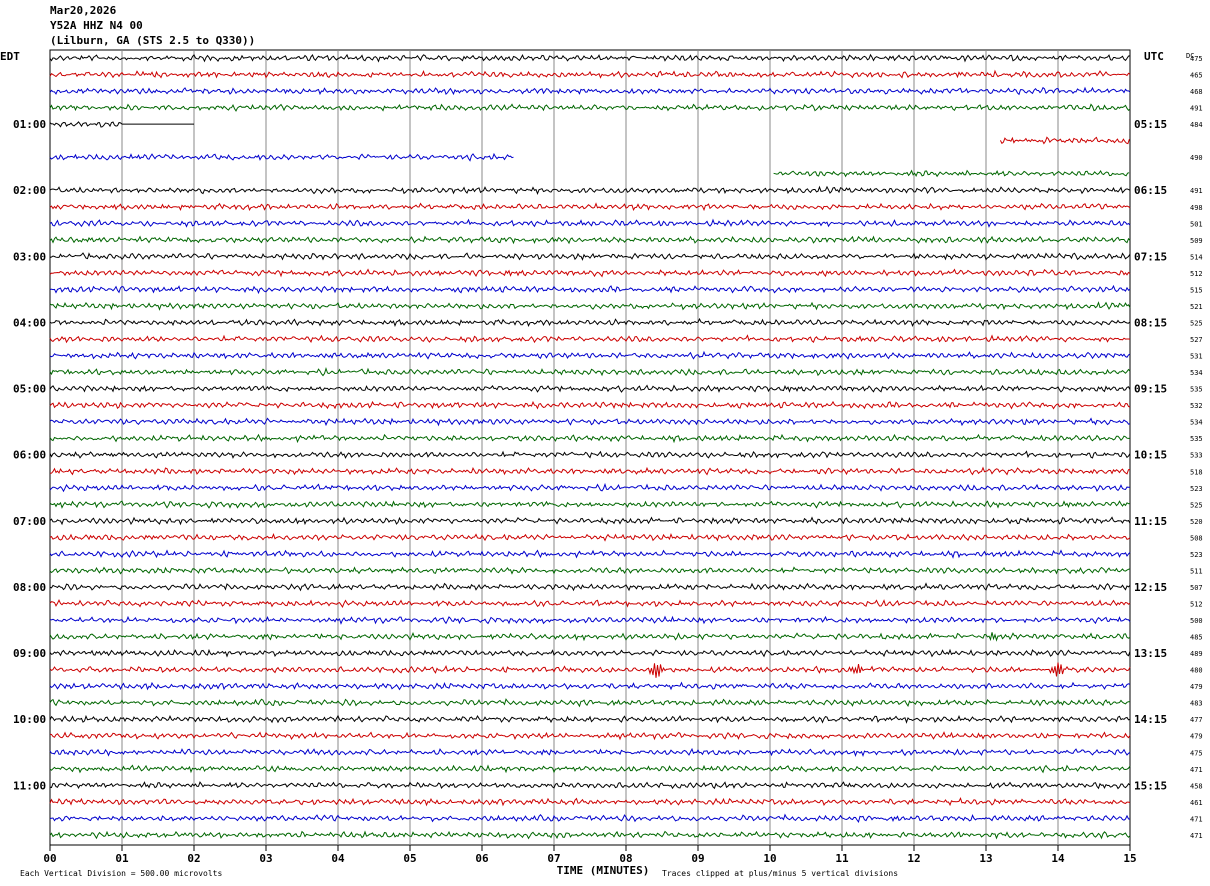 The height and width of the screenshot is (886, 1210). Describe the element at coordinates (29, 653) in the screenshot. I see `edt-hour-label: 09:00` at that location.